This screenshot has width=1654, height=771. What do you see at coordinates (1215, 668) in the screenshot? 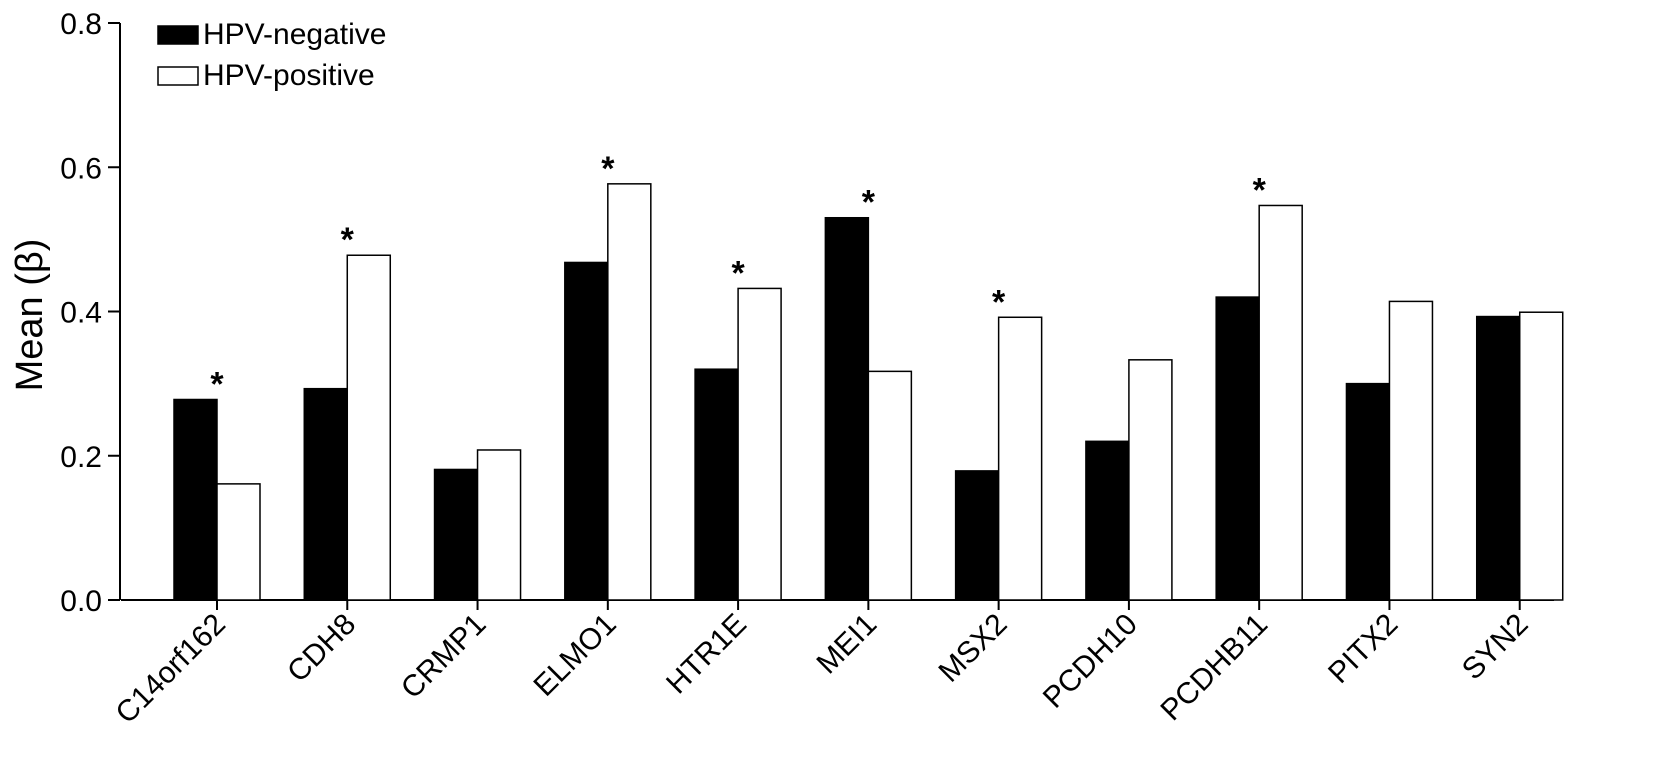
I see `category-label: PCDHB11` at bounding box center [1215, 668].